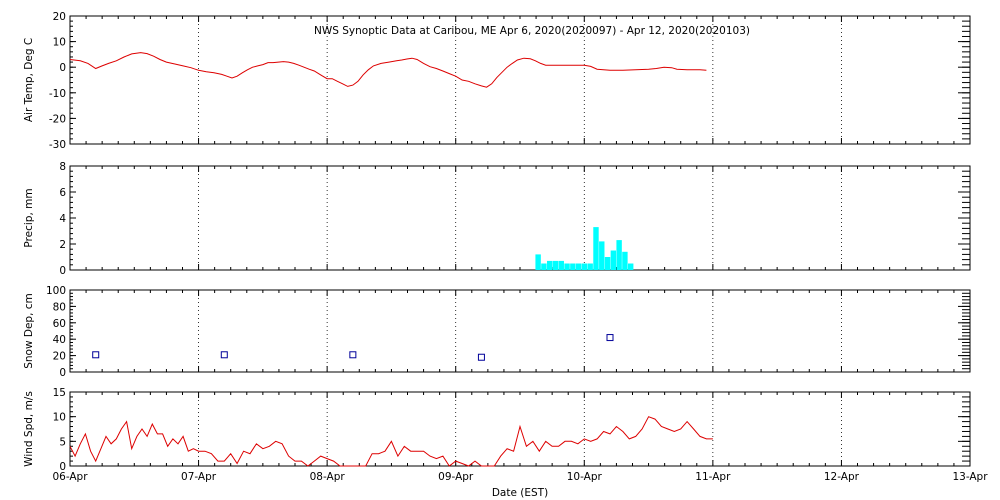  I want to click on y-tick-label: -10, so click(57, 94).